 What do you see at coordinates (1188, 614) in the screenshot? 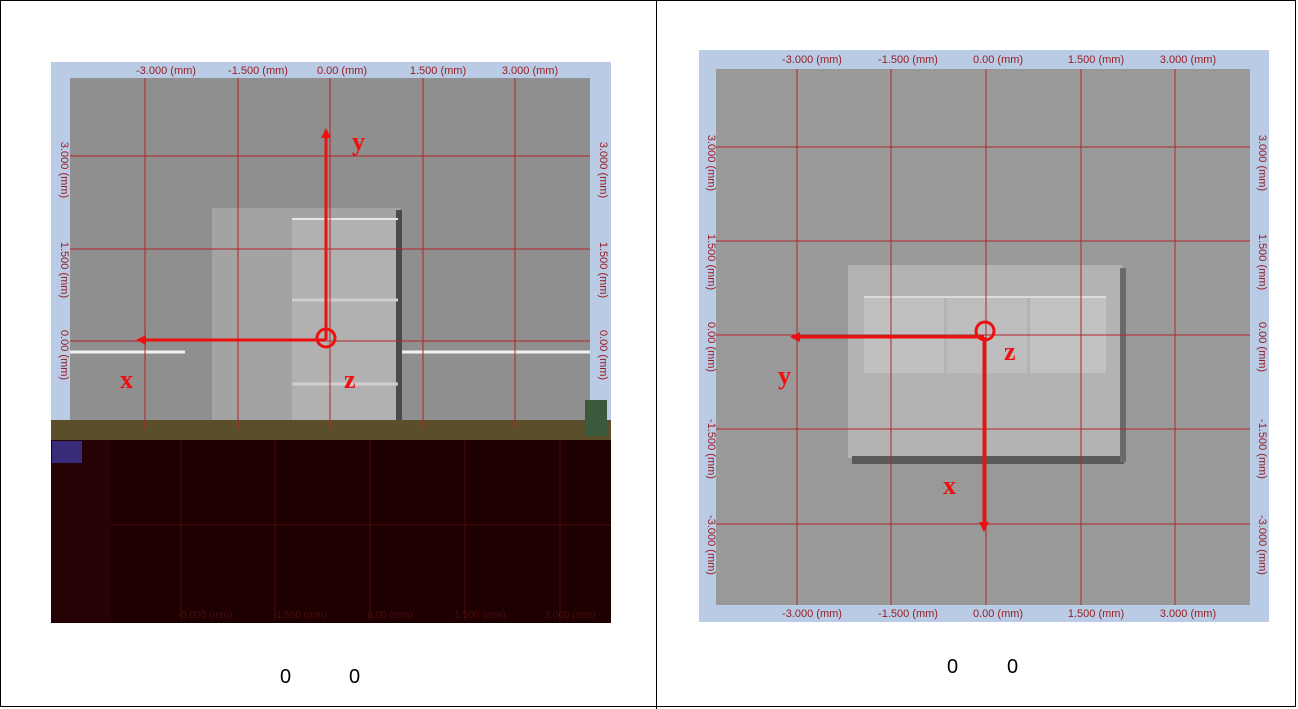
I see `right-bottom-tick: 3.000 (mm)` at bounding box center [1188, 614].